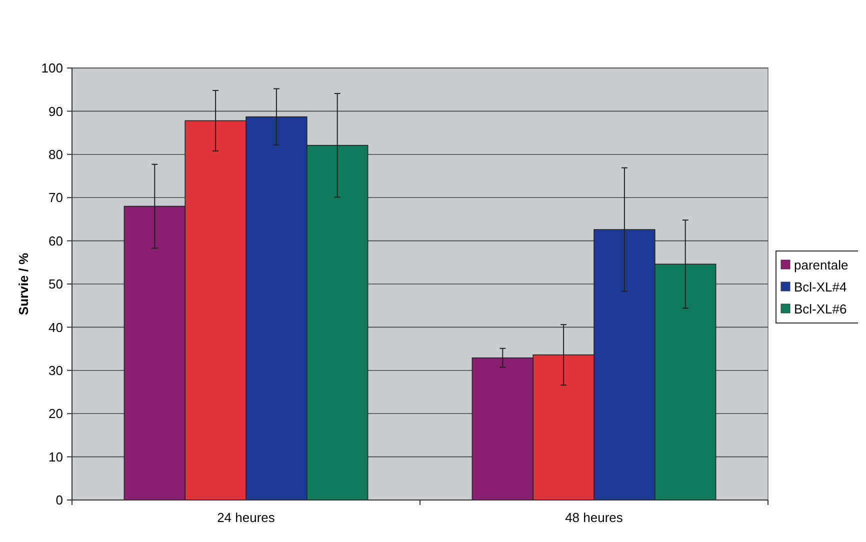 The width and height of the screenshot is (866, 542). I want to click on y-tick-label: 80, so click(55, 154).